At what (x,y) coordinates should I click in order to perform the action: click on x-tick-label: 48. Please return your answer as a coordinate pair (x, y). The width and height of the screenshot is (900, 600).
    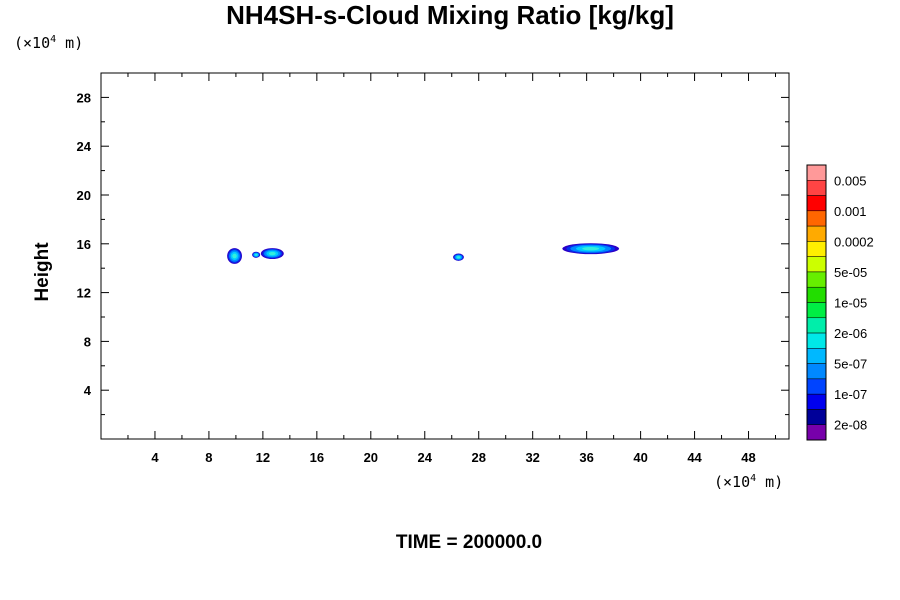
    Looking at the image, I should click on (748, 457).